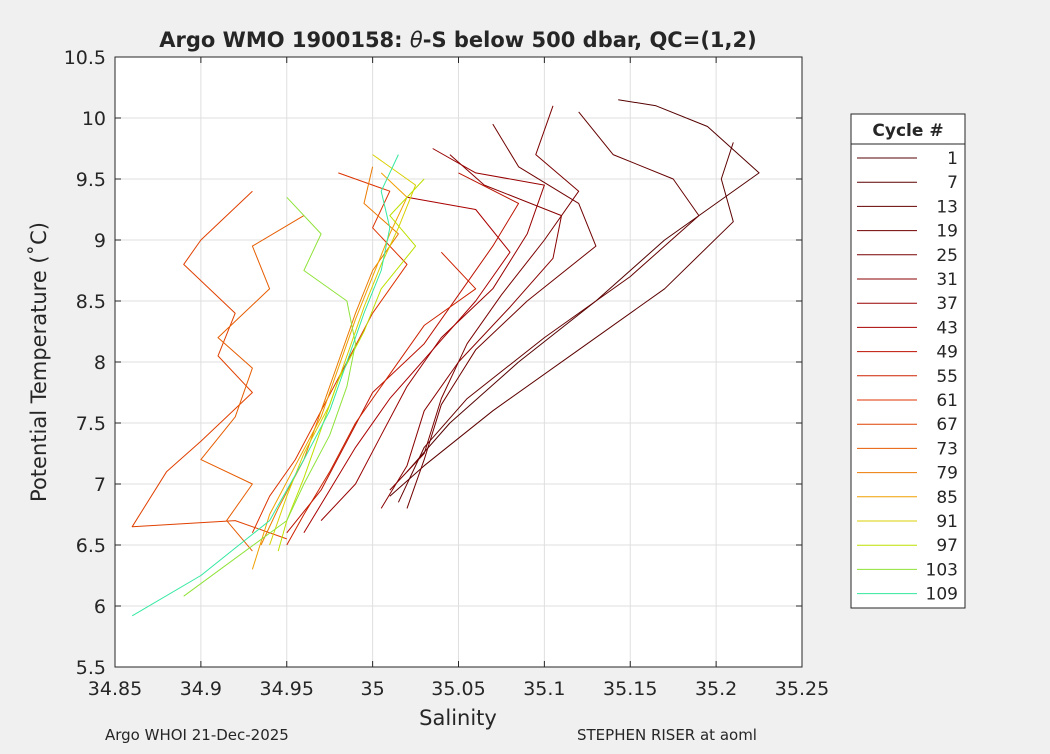 The width and height of the screenshot is (1050, 754). I want to click on legend-entry-label: 25, so click(947, 256).